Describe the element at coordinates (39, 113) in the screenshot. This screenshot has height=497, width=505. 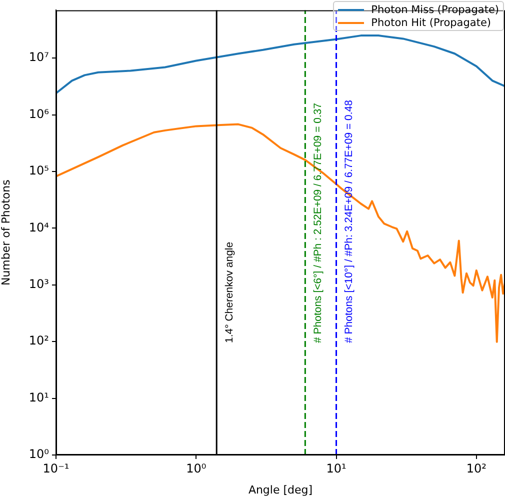
I see `y-tick-label: 10⁶` at that location.